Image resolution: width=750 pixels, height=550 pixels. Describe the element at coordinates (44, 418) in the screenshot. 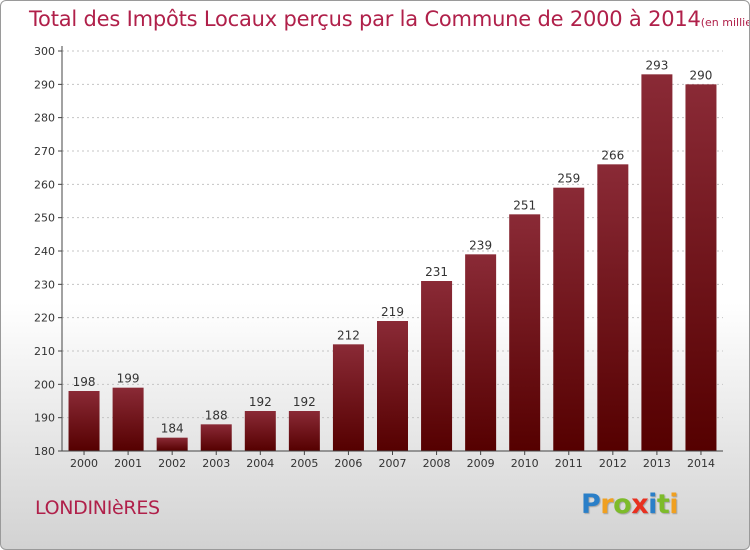

I see `y-tick-label: 190` at that location.